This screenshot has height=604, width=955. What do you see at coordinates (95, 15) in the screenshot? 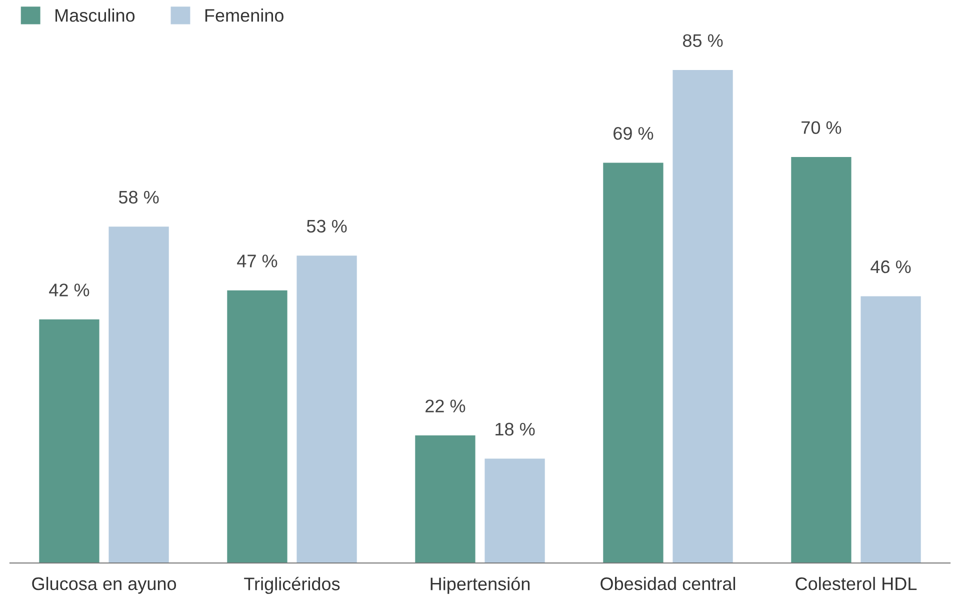
I see `legend-label: Masculino` at bounding box center [95, 15].